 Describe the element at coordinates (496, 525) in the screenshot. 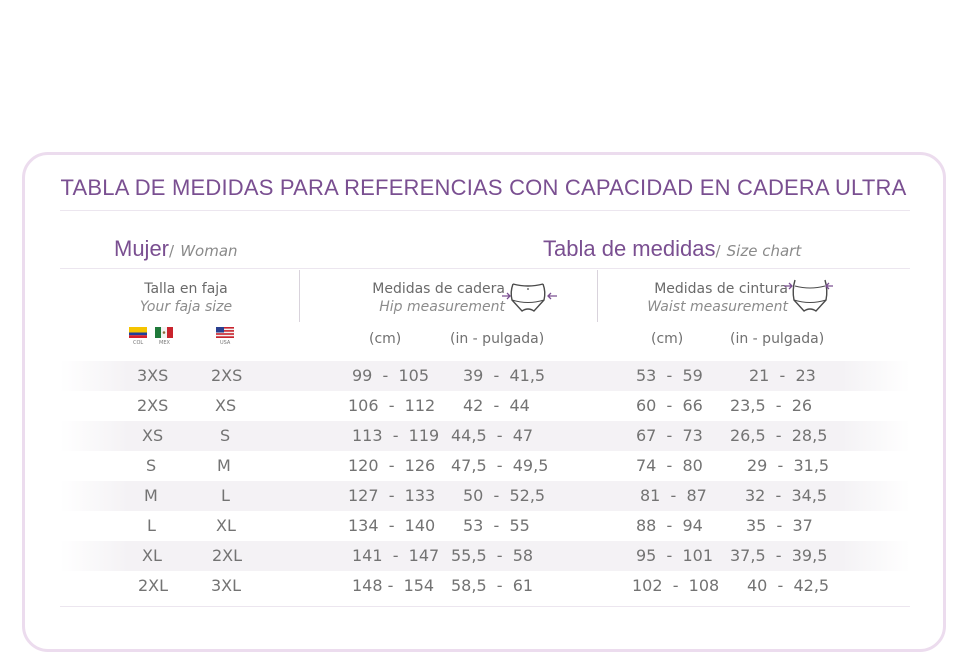

I see `hip-in-cell: 53 - 55` at that location.